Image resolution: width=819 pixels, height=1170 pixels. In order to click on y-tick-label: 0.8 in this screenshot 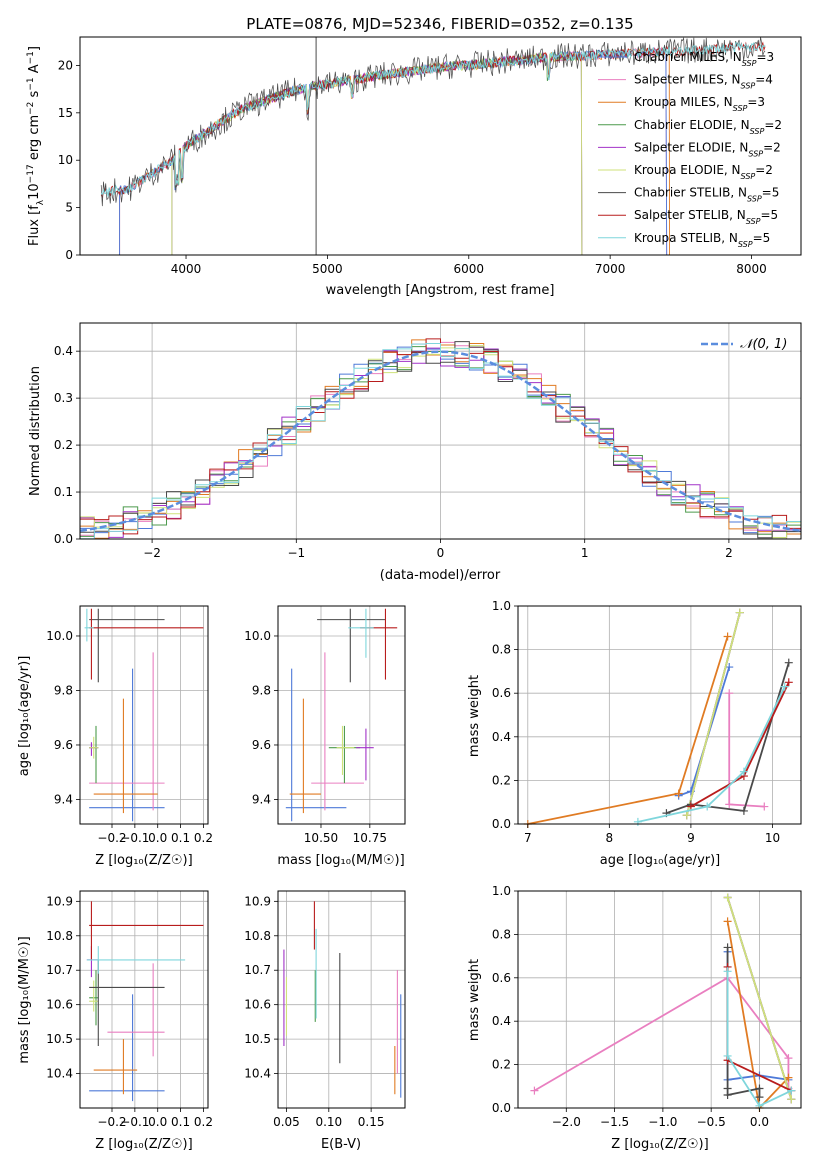, I will do `click(501, 934)`.